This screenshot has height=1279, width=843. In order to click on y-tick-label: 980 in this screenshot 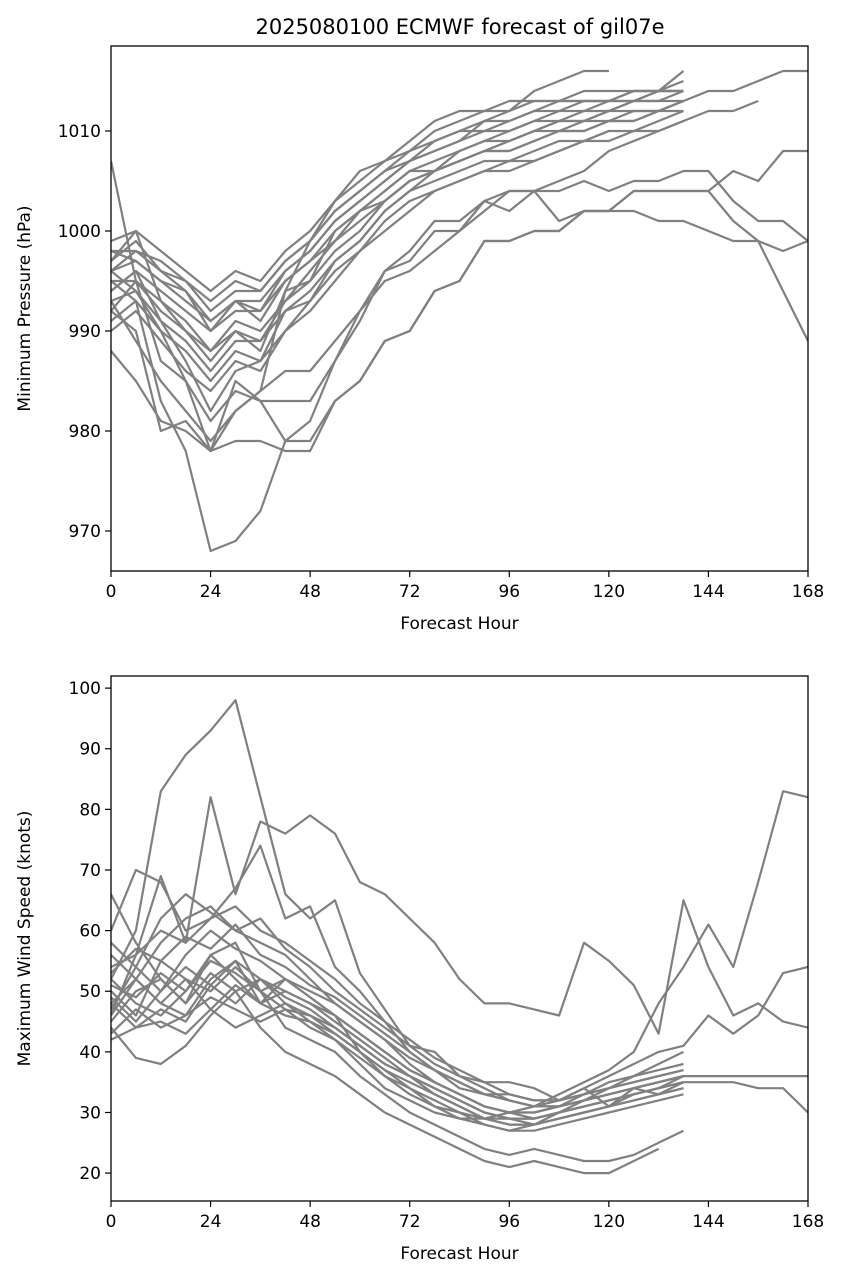, I will do `click(85, 432)`.